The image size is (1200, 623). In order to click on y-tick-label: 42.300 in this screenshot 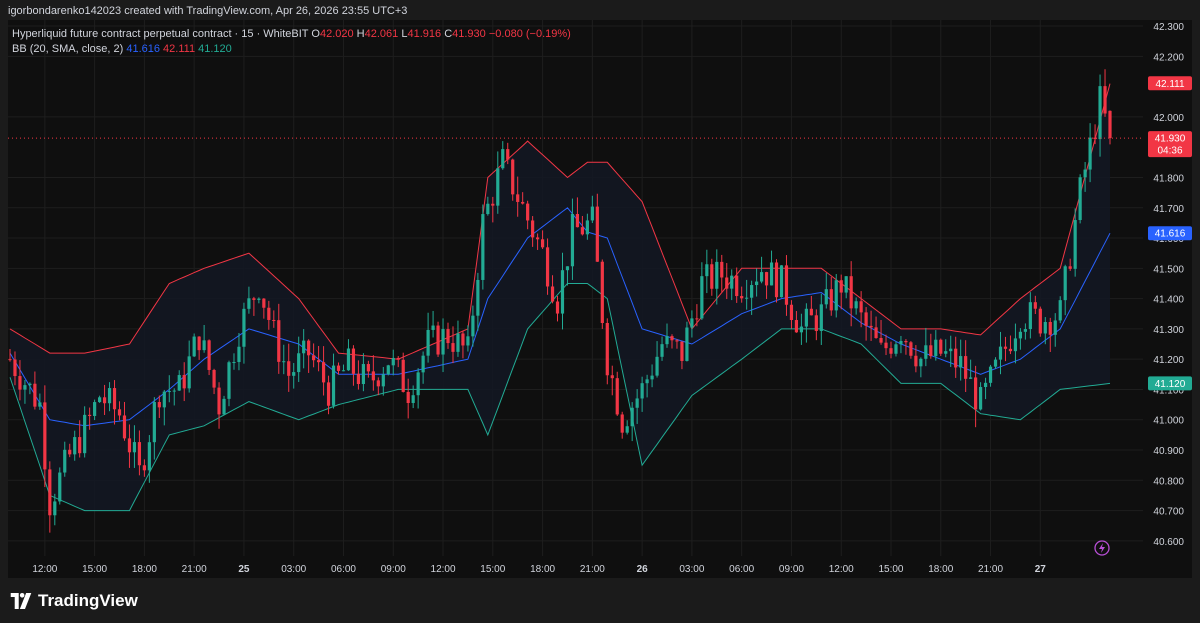, I will do `click(1168, 27)`.